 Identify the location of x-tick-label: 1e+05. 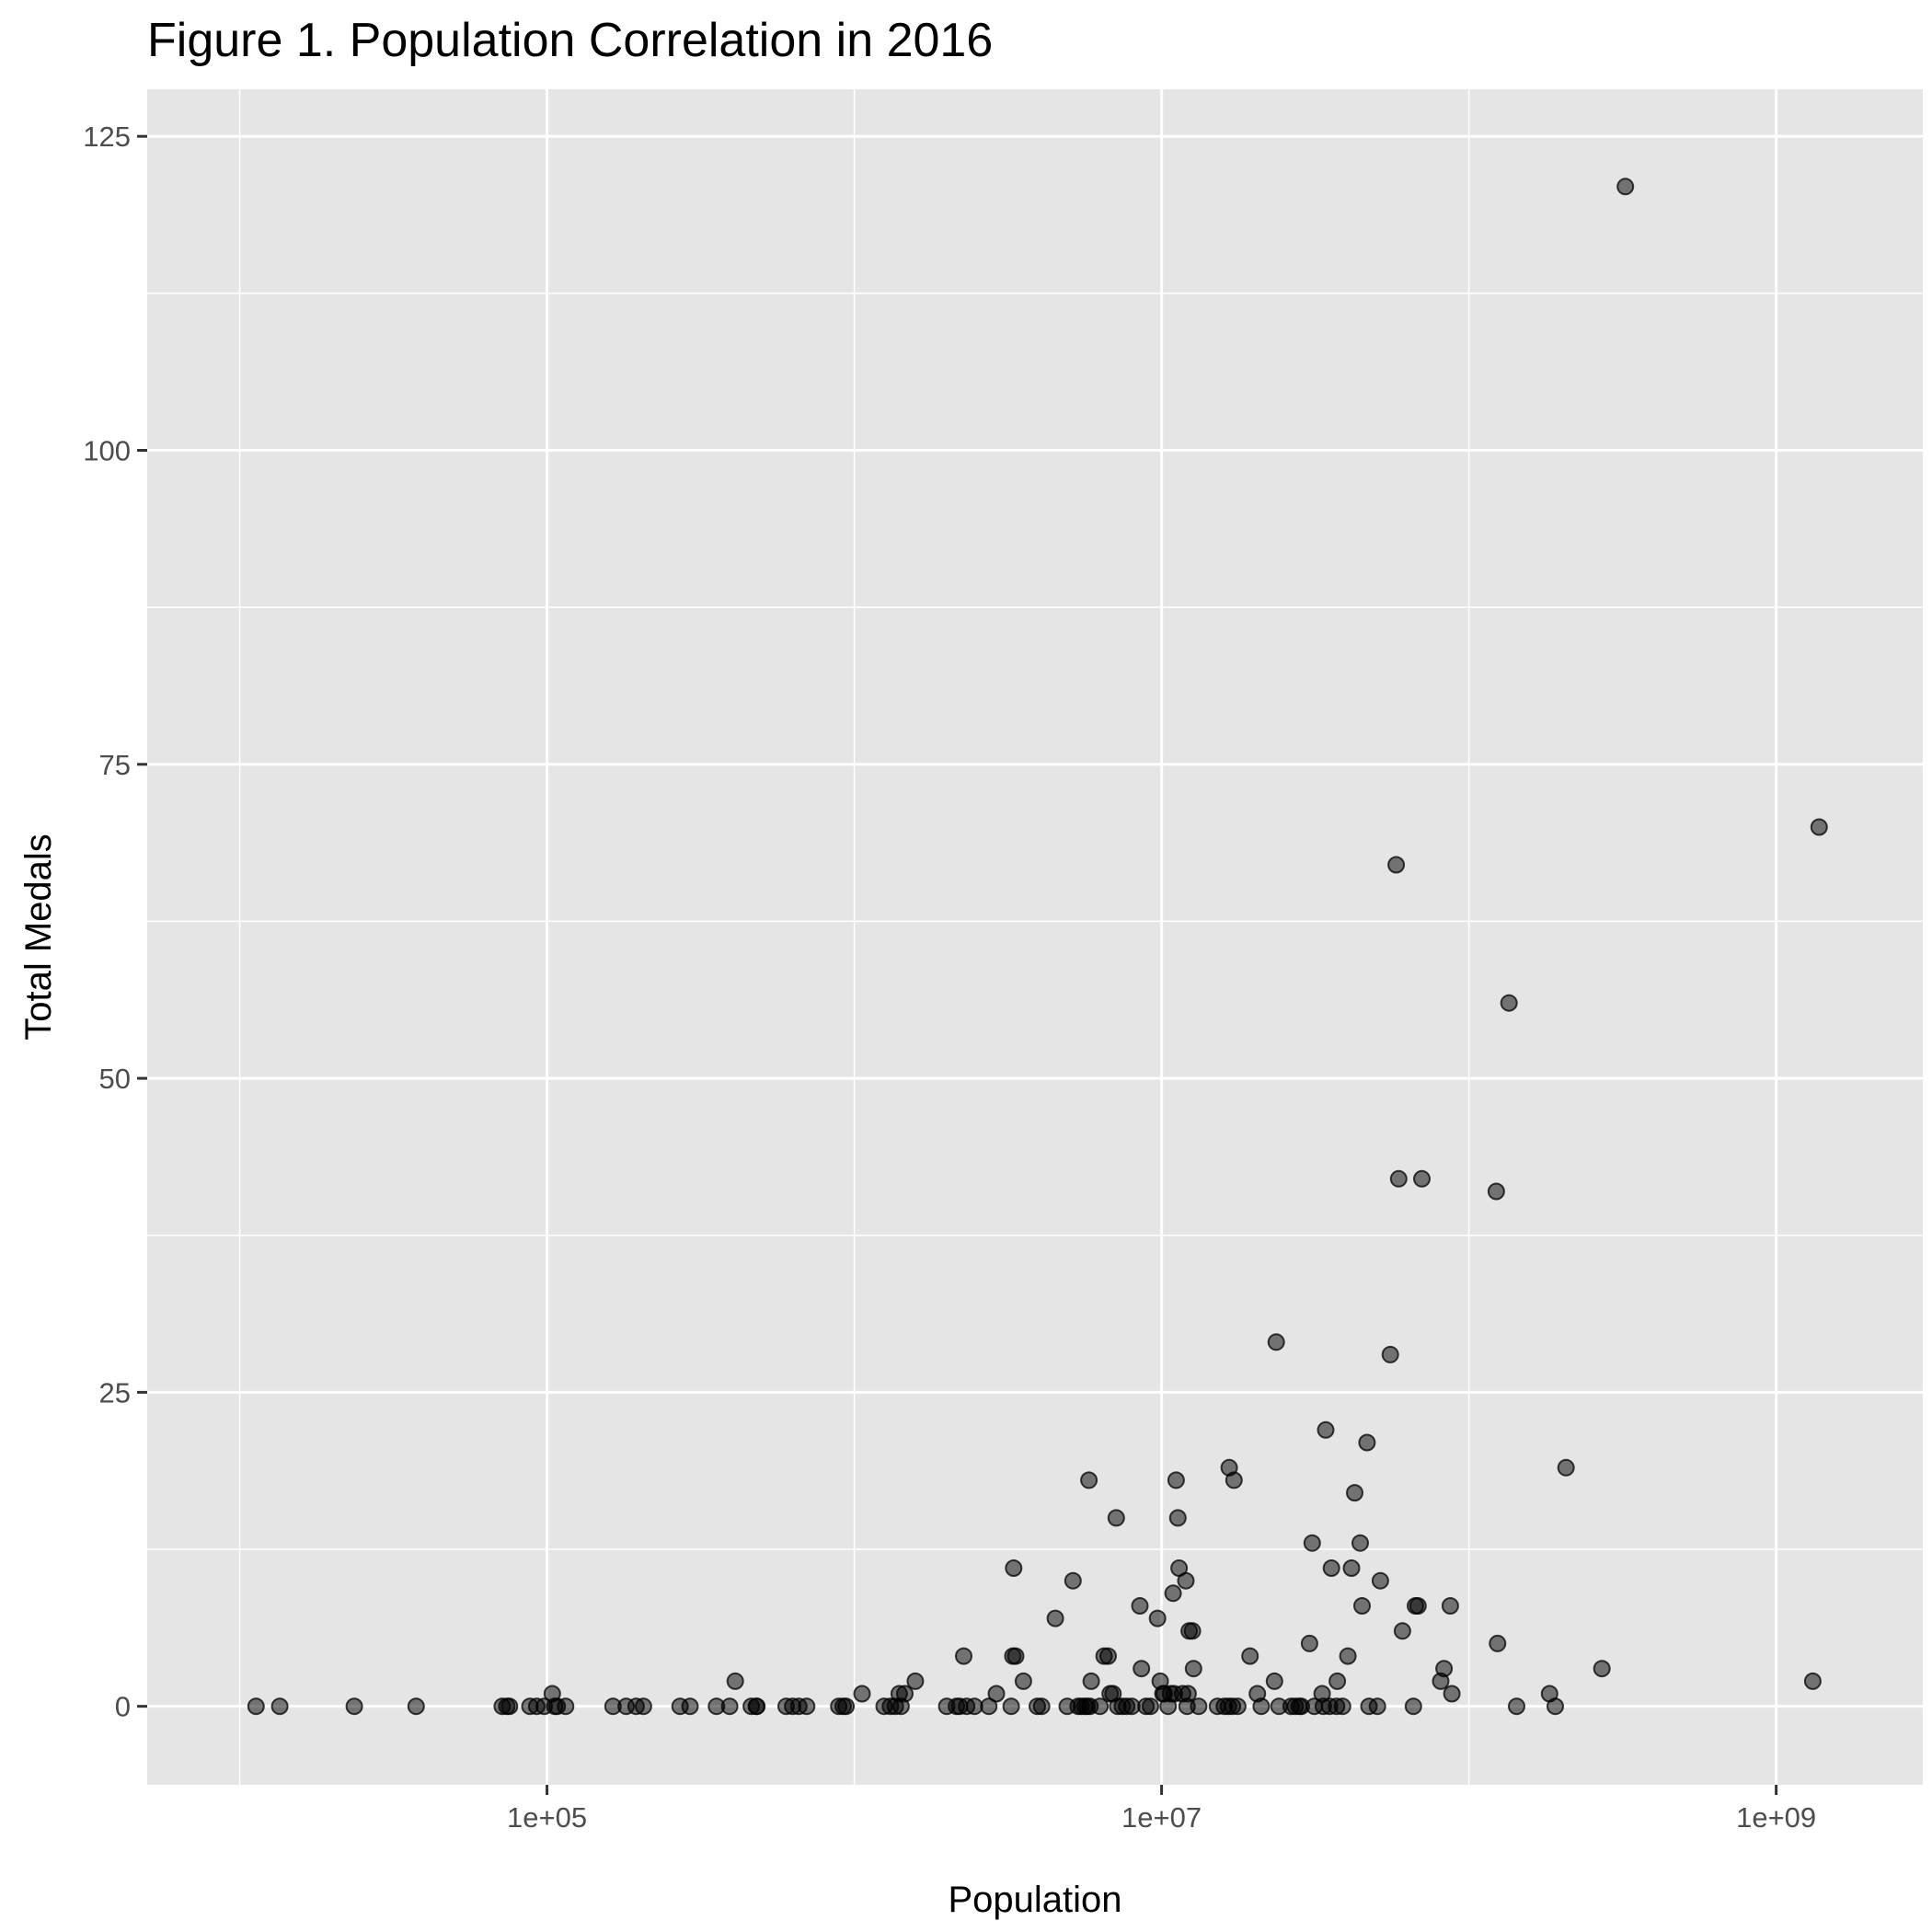
(547, 1817).